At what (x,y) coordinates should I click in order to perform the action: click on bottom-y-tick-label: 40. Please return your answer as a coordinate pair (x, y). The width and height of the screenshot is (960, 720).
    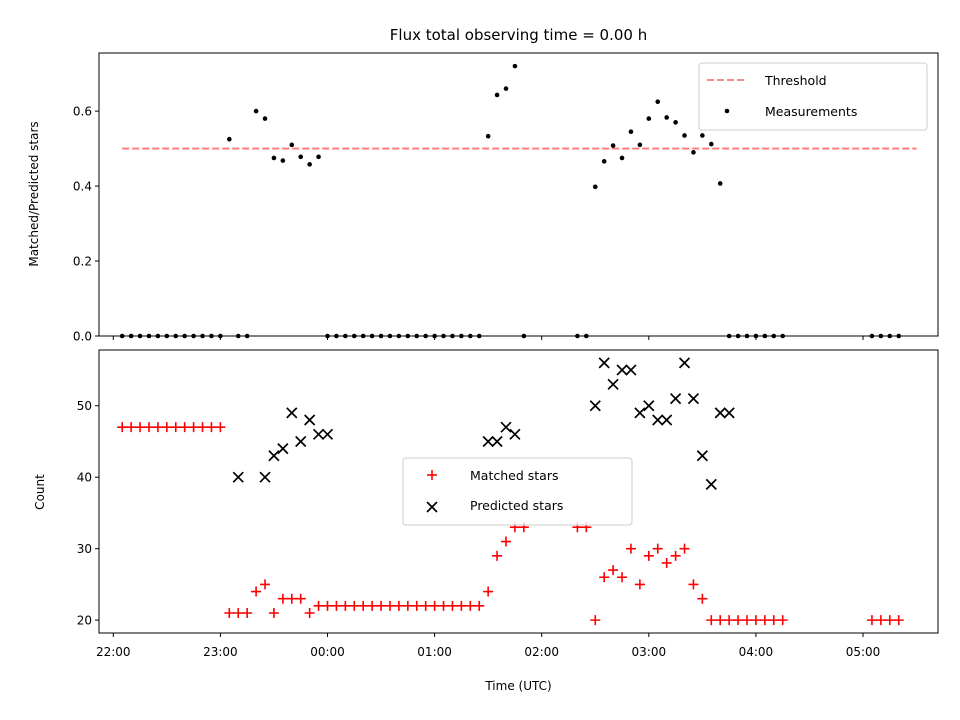
    Looking at the image, I should click on (84, 478).